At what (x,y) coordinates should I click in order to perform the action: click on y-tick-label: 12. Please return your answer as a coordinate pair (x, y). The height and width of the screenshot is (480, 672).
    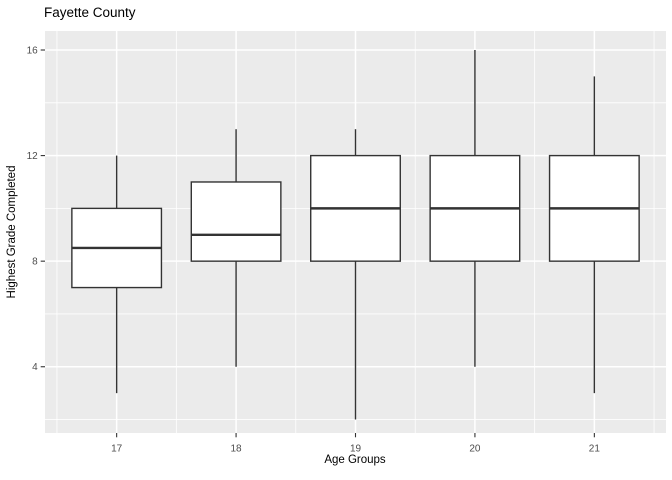
    Looking at the image, I should click on (33, 156).